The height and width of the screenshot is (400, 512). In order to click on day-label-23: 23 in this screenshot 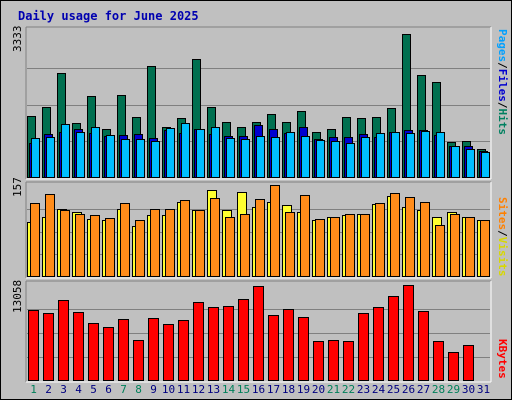, I will do `click(363, 389)`.